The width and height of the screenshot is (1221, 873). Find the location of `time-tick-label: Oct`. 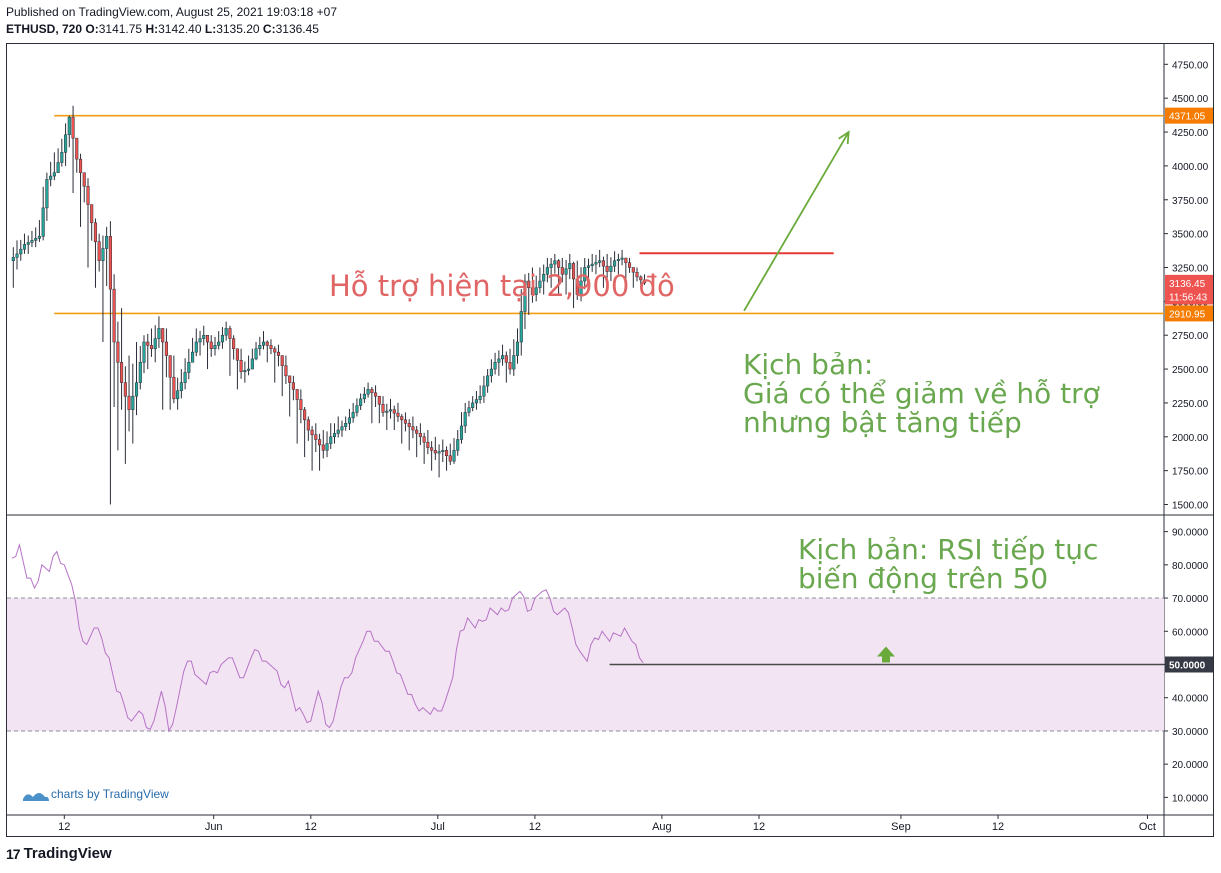

time-tick-label: Oct is located at coordinates (1147, 827).